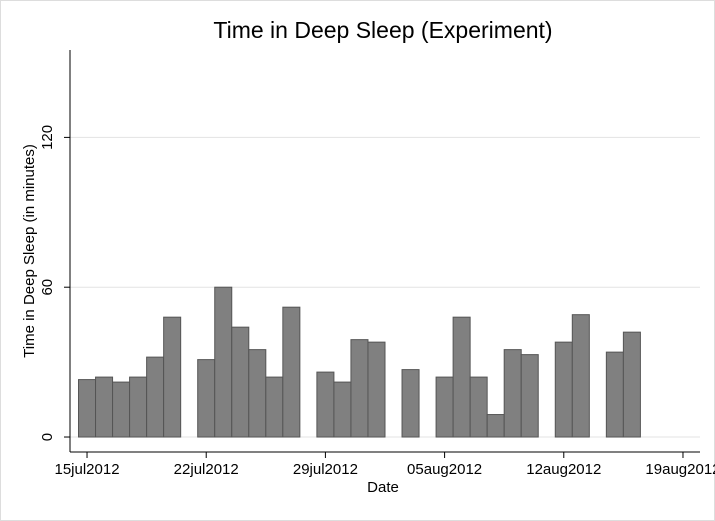 The image size is (715, 521). I want to click on y-tick-label: 60, so click(47, 287).